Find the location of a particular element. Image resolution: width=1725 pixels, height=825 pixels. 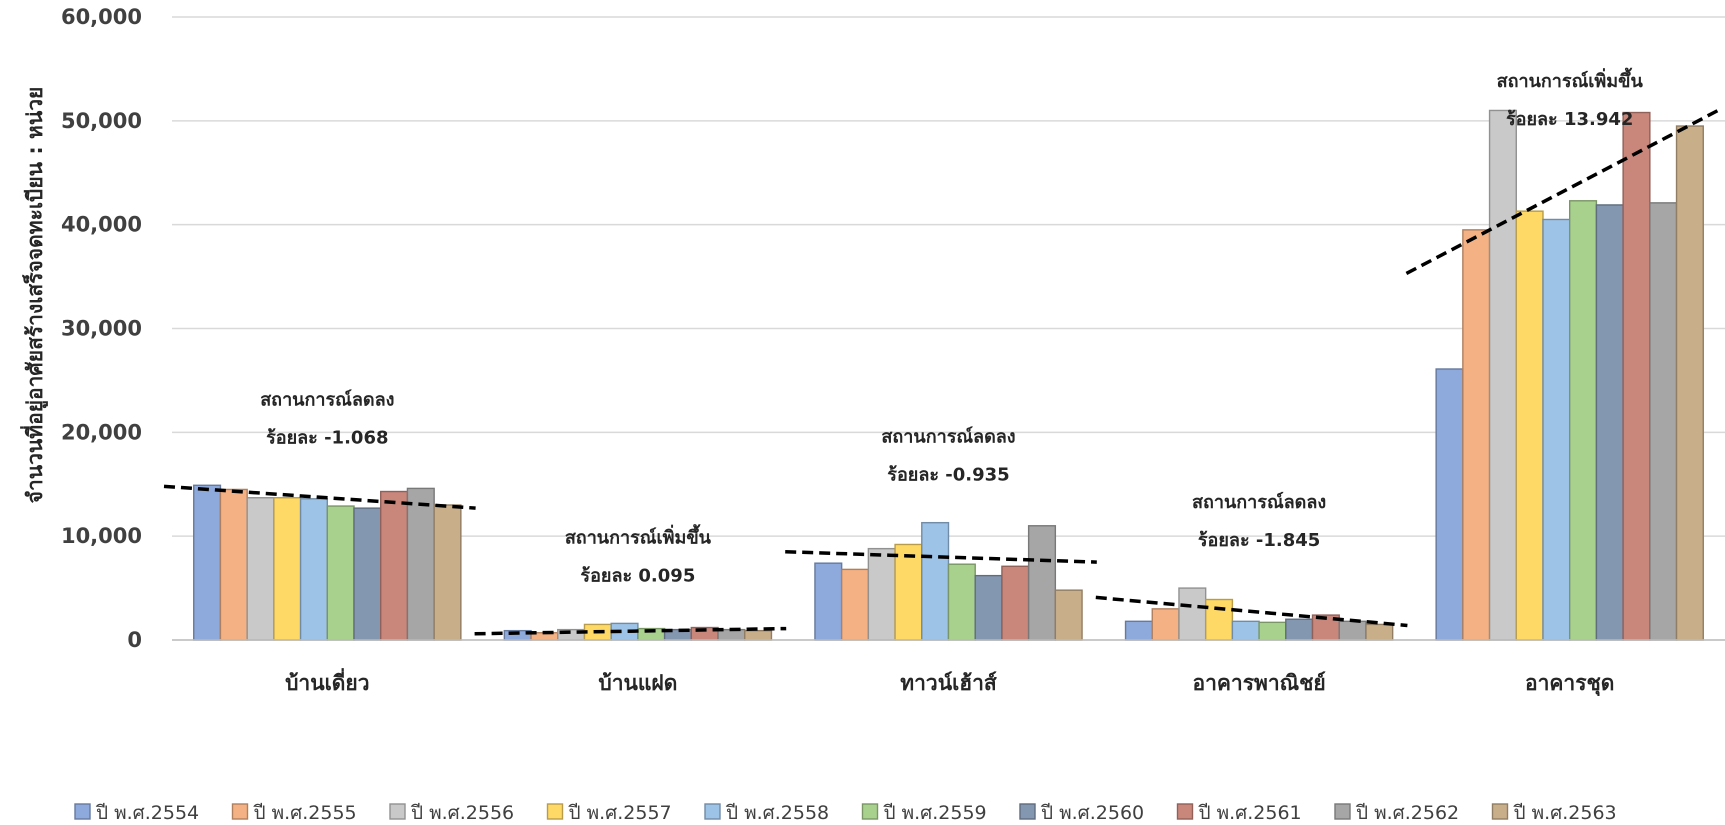

legend-label: ปี พ.ศ.2557 is located at coordinates (620, 813).